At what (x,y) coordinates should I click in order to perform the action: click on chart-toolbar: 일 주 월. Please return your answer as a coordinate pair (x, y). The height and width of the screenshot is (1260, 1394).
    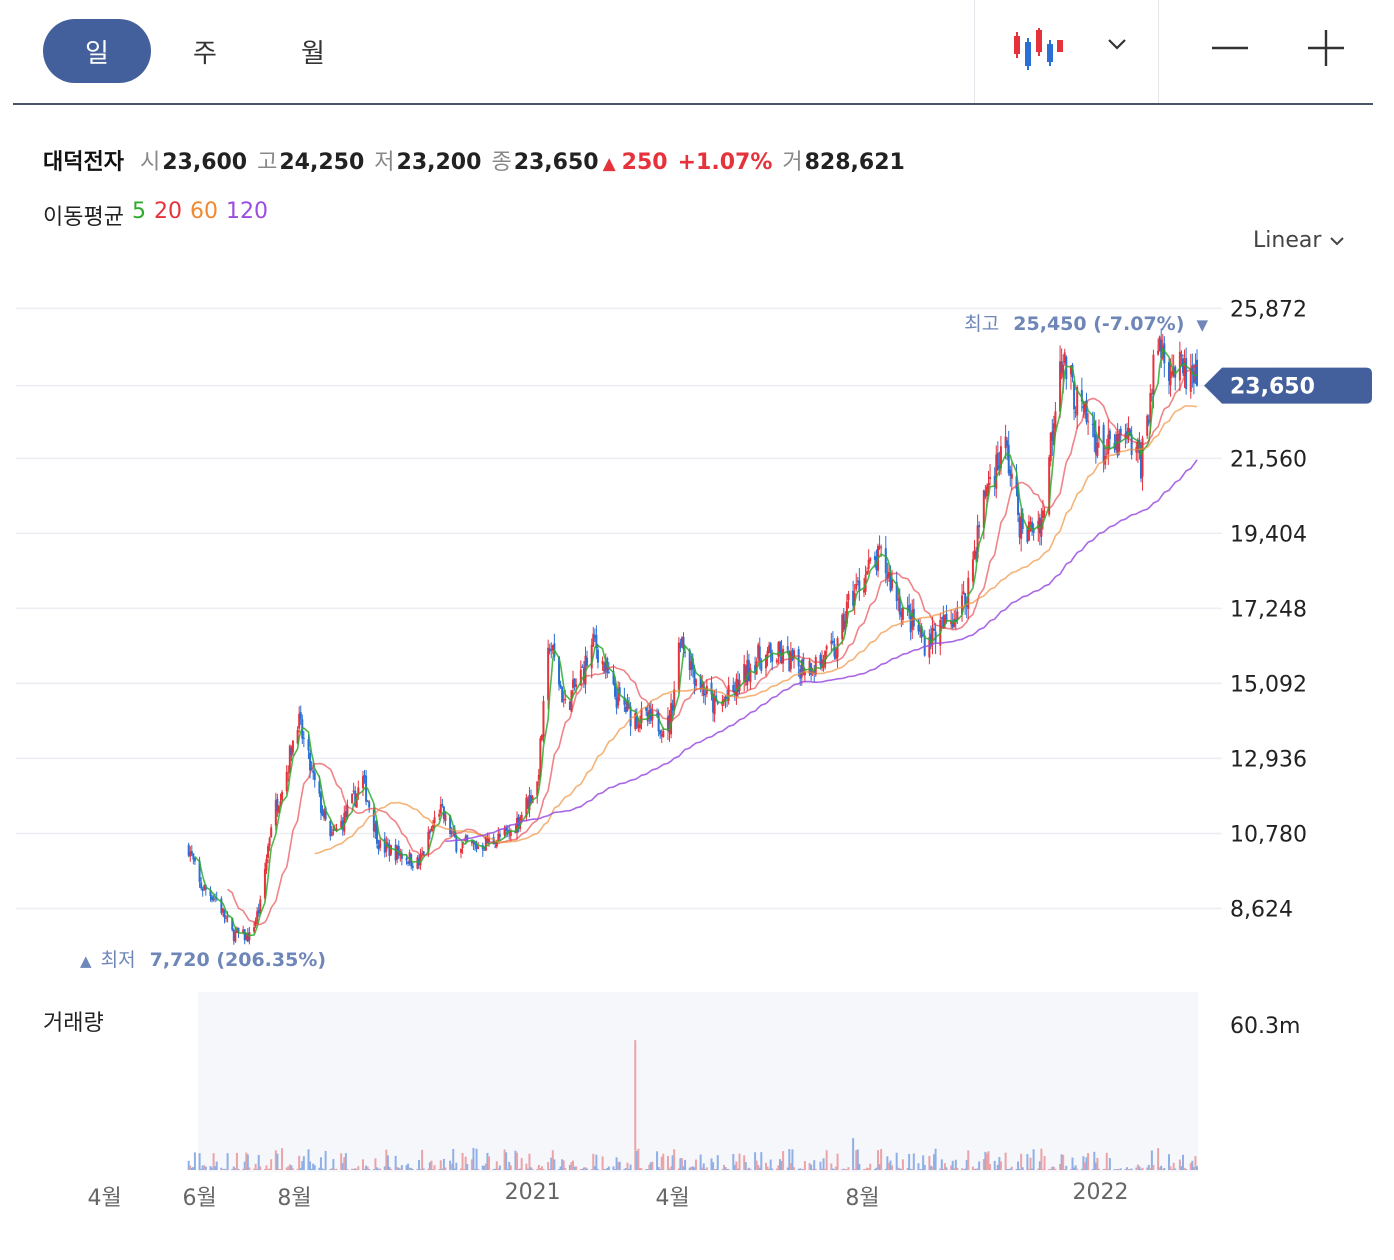
    Looking at the image, I should click on (697, 52).